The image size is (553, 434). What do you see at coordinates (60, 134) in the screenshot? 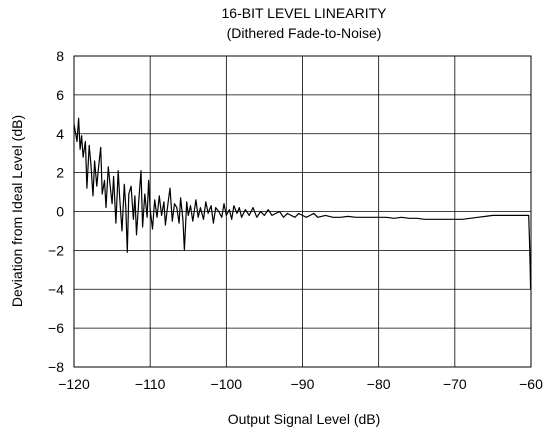
I see `y-tick-label: 4` at bounding box center [60, 134].